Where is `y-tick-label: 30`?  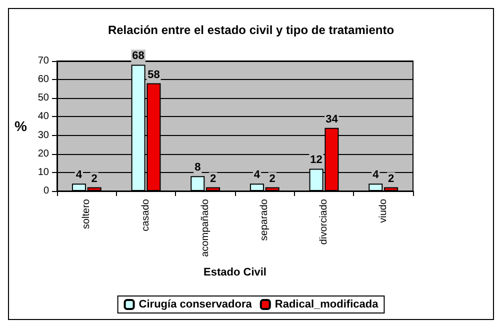 y-tick-label: 30 is located at coordinates (44, 135).